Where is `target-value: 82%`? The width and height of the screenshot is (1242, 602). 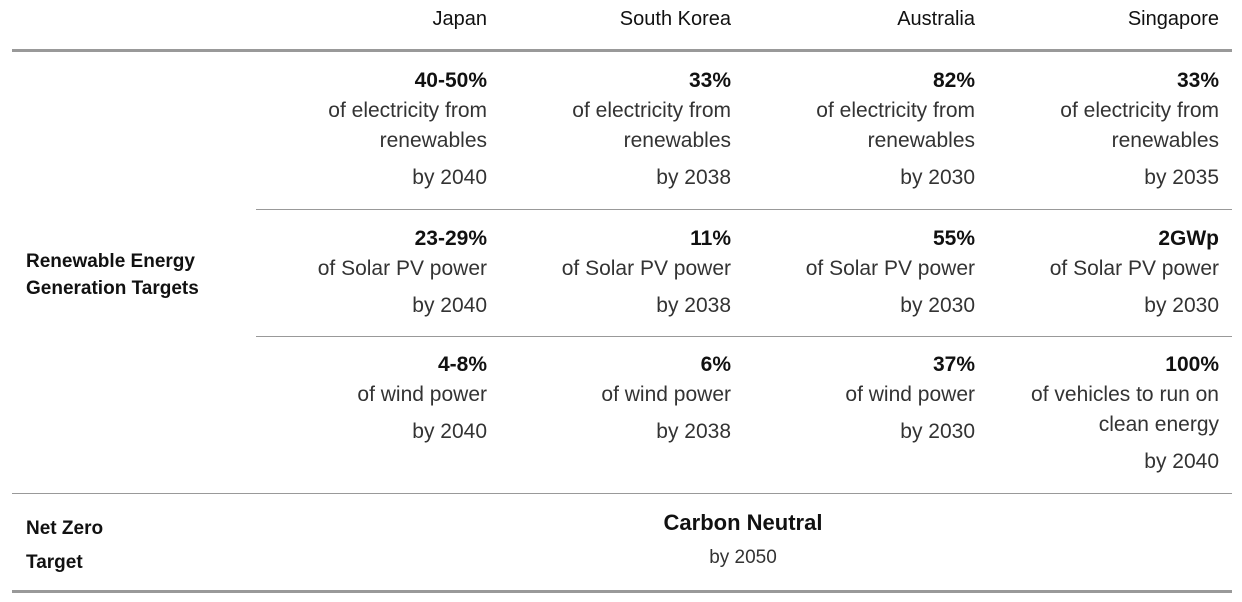
target-value: 82% is located at coordinates (953, 80).